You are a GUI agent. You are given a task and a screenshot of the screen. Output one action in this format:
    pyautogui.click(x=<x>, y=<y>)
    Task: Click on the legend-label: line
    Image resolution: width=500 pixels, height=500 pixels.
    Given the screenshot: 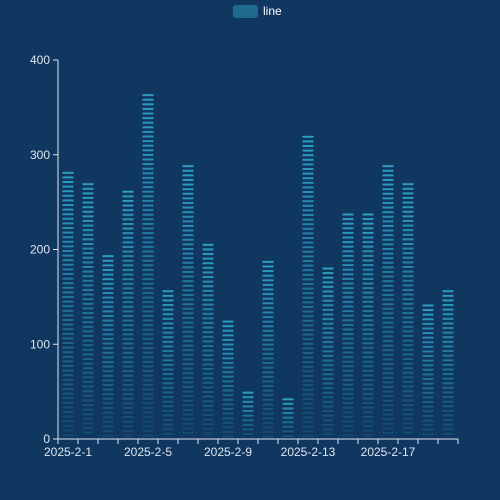 What is the action you would take?
    pyautogui.click(x=272, y=11)
    